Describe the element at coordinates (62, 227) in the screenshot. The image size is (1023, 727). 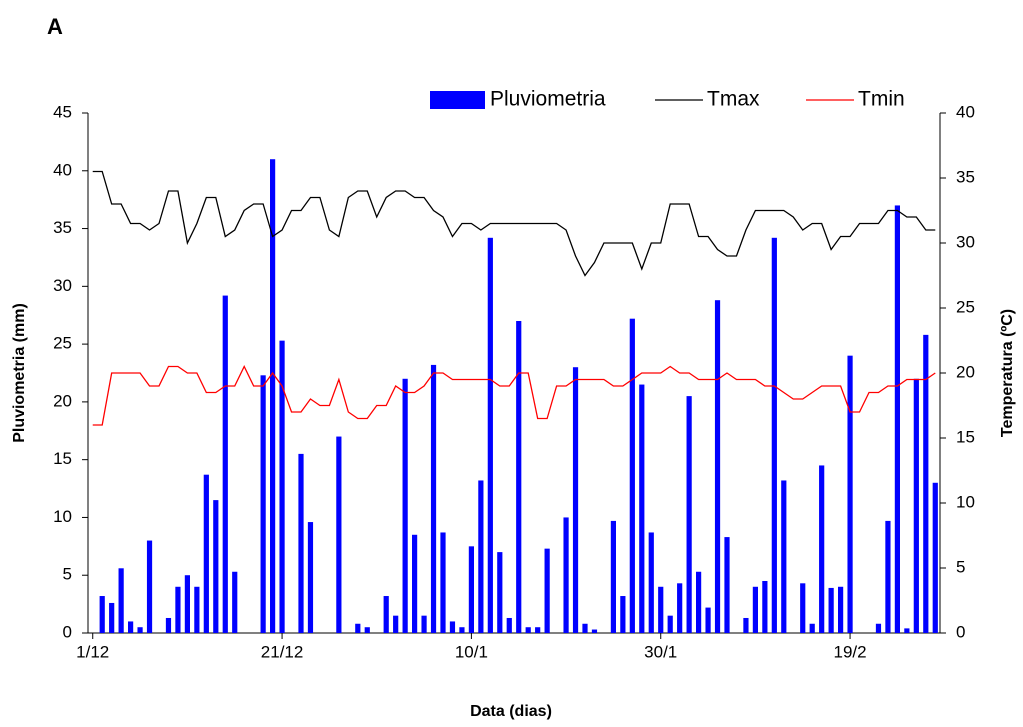
I see `y-tick-label: 35` at that location.